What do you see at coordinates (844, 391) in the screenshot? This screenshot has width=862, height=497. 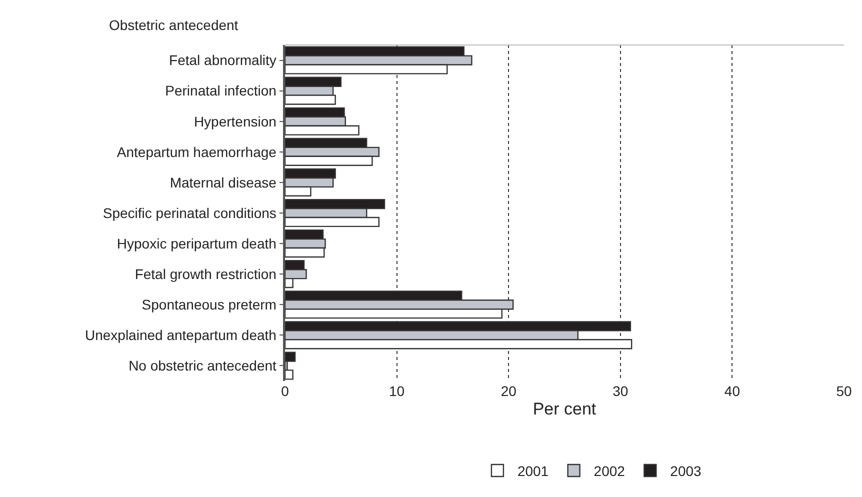 I see `x-tick-label: 50` at bounding box center [844, 391].